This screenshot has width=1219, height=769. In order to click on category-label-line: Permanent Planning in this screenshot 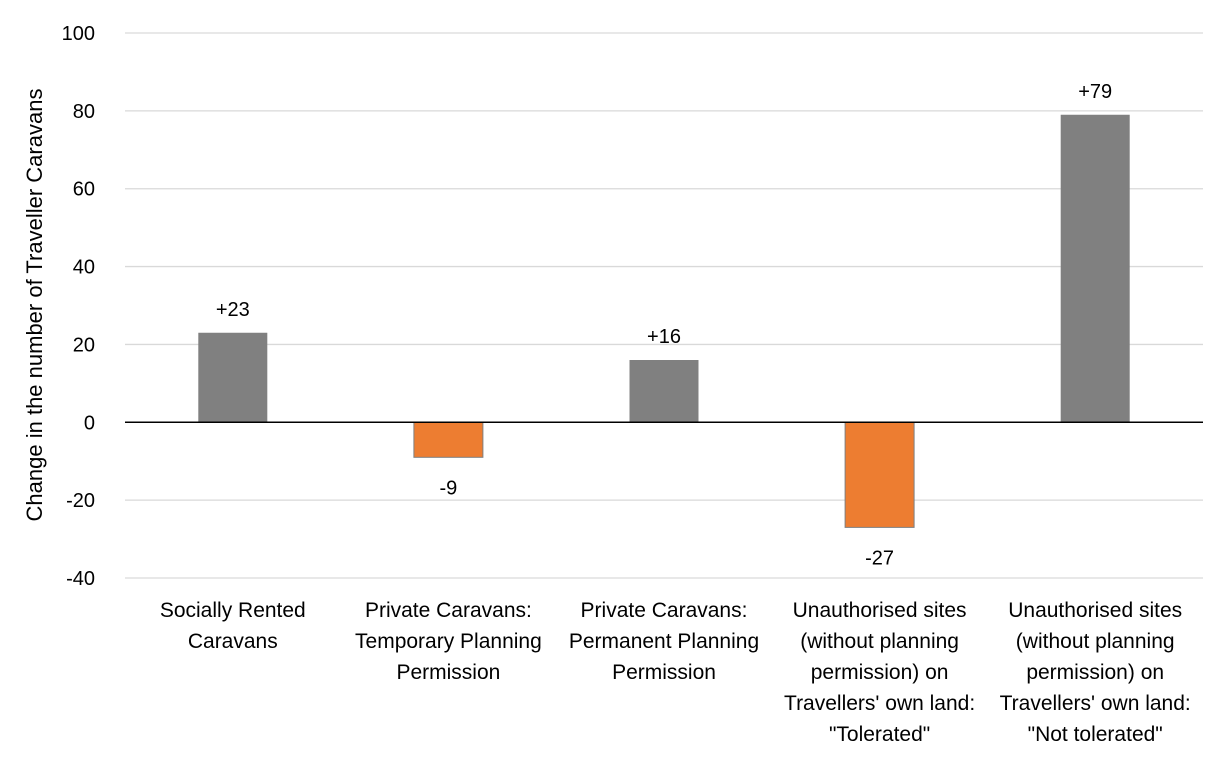, I will do `click(664, 641)`.